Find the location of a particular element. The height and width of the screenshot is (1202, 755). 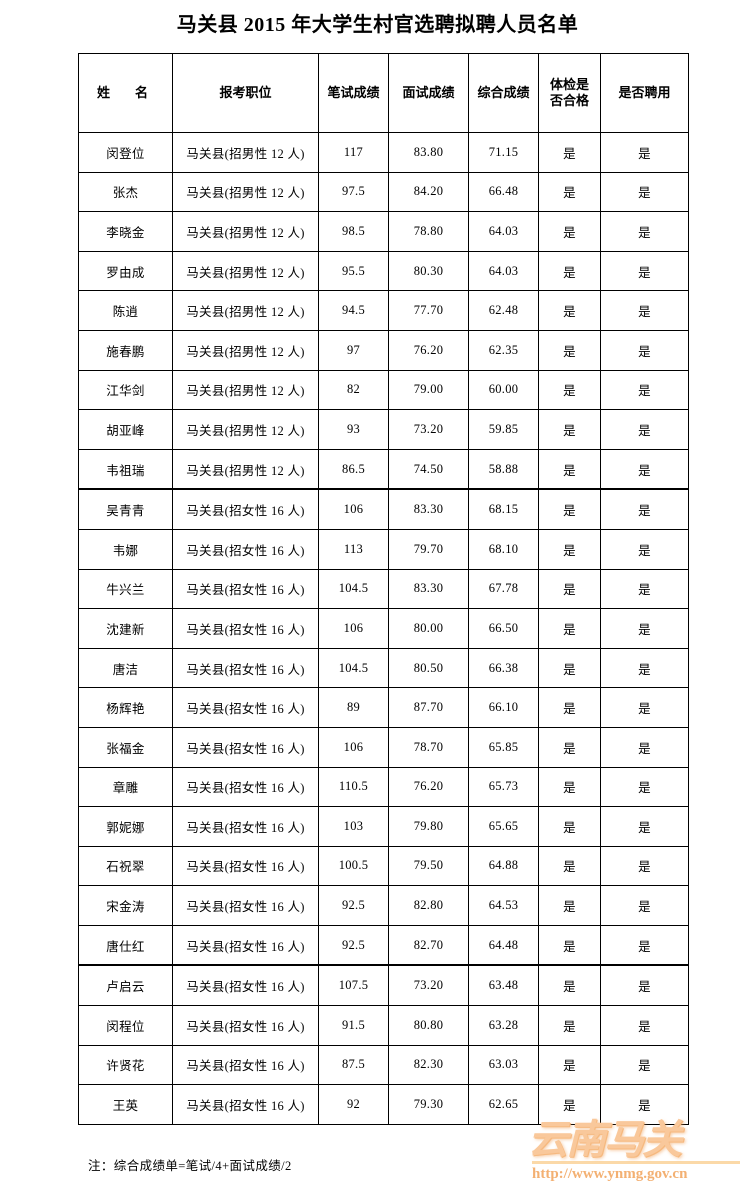

table-row: 韦祖瑞 马关县(招男性 12 人) 86.5 74.50 58.88 是是 is located at coordinates (383, 469).